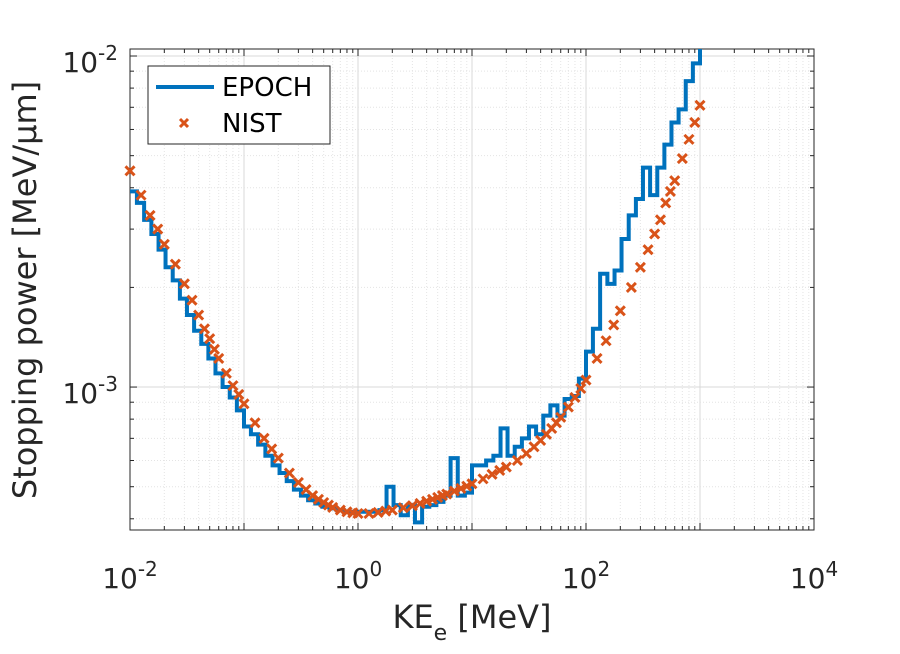  What do you see at coordinates (90, 60) in the screenshot?
I see `y-tick-label: 10⁻²` at bounding box center [90, 60].